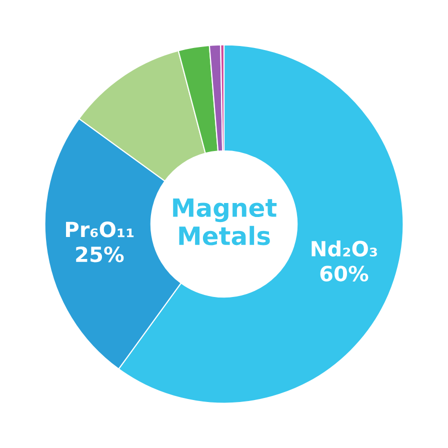 This screenshot has height=448, width=448. What do you see at coordinates (100, 230) in the screenshot?
I see `slice-label: Pr₆O₁₁` at bounding box center [100, 230].